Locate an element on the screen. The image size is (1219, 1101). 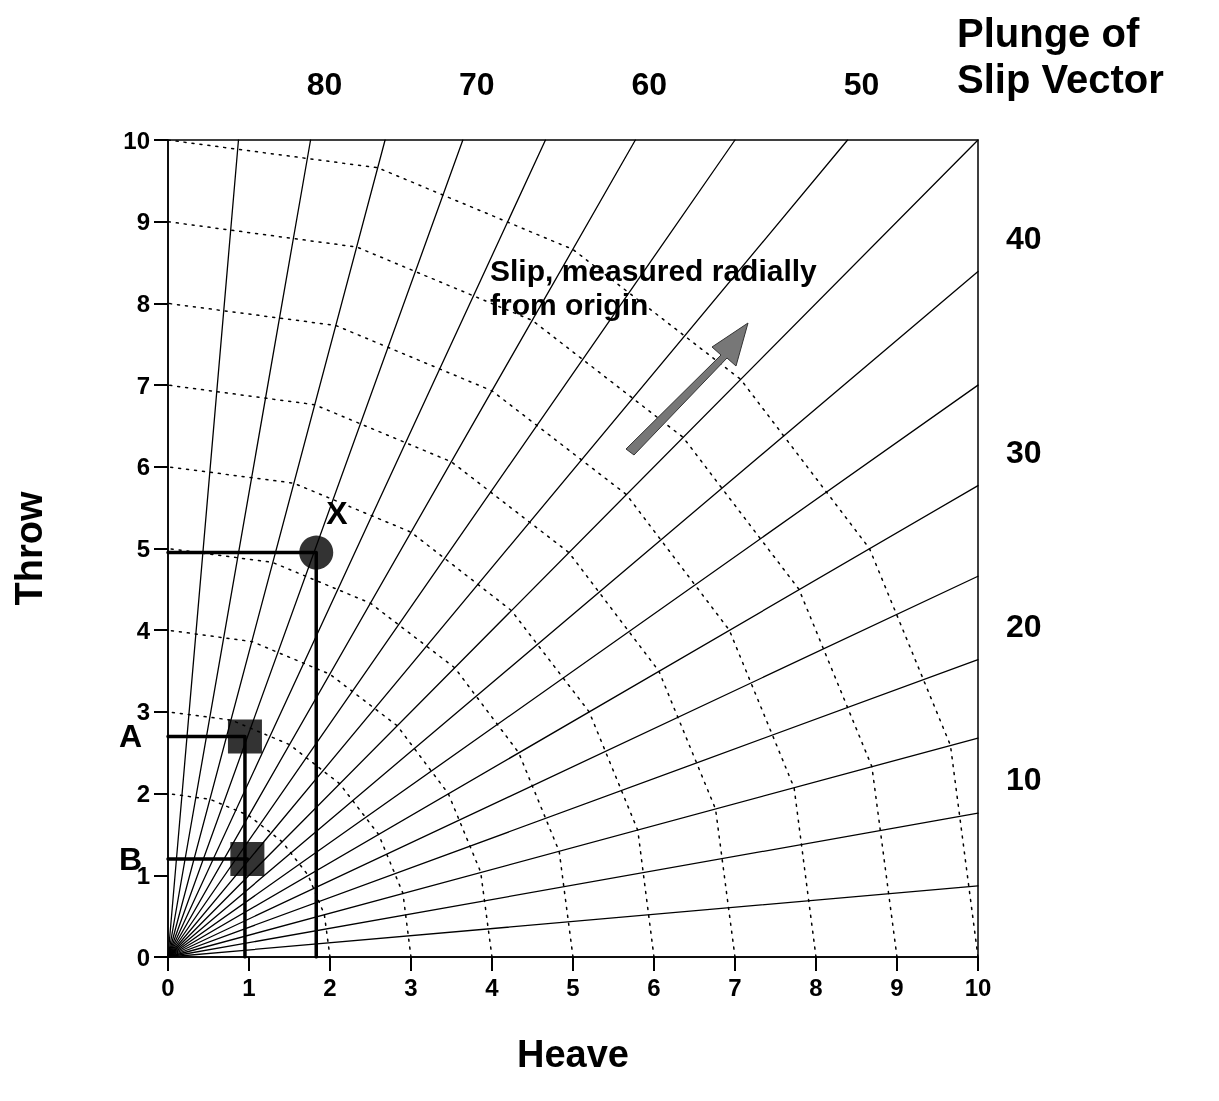
x-tick-label: 5 is located at coordinates (573, 987).